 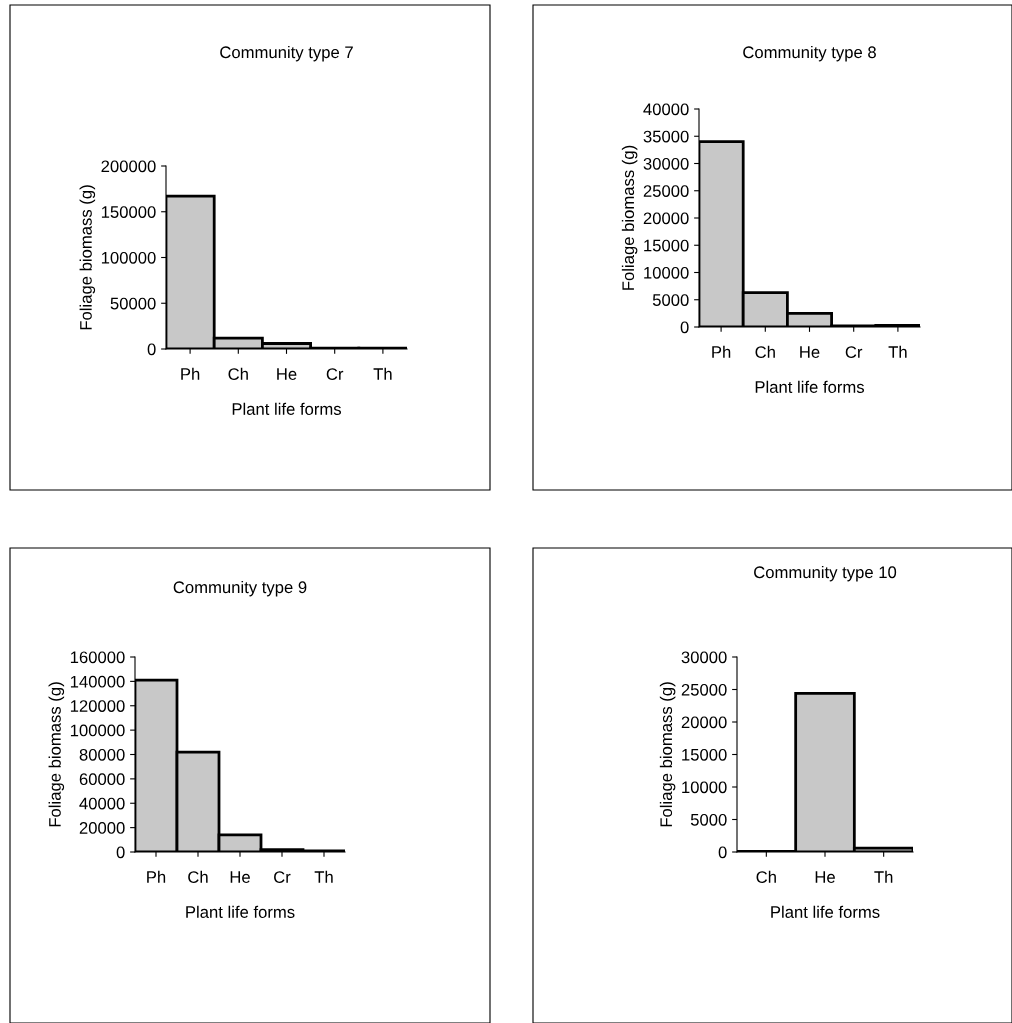 What do you see at coordinates (97, 706) in the screenshot?
I see `y-tick-label: 120000` at bounding box center [97, 706].